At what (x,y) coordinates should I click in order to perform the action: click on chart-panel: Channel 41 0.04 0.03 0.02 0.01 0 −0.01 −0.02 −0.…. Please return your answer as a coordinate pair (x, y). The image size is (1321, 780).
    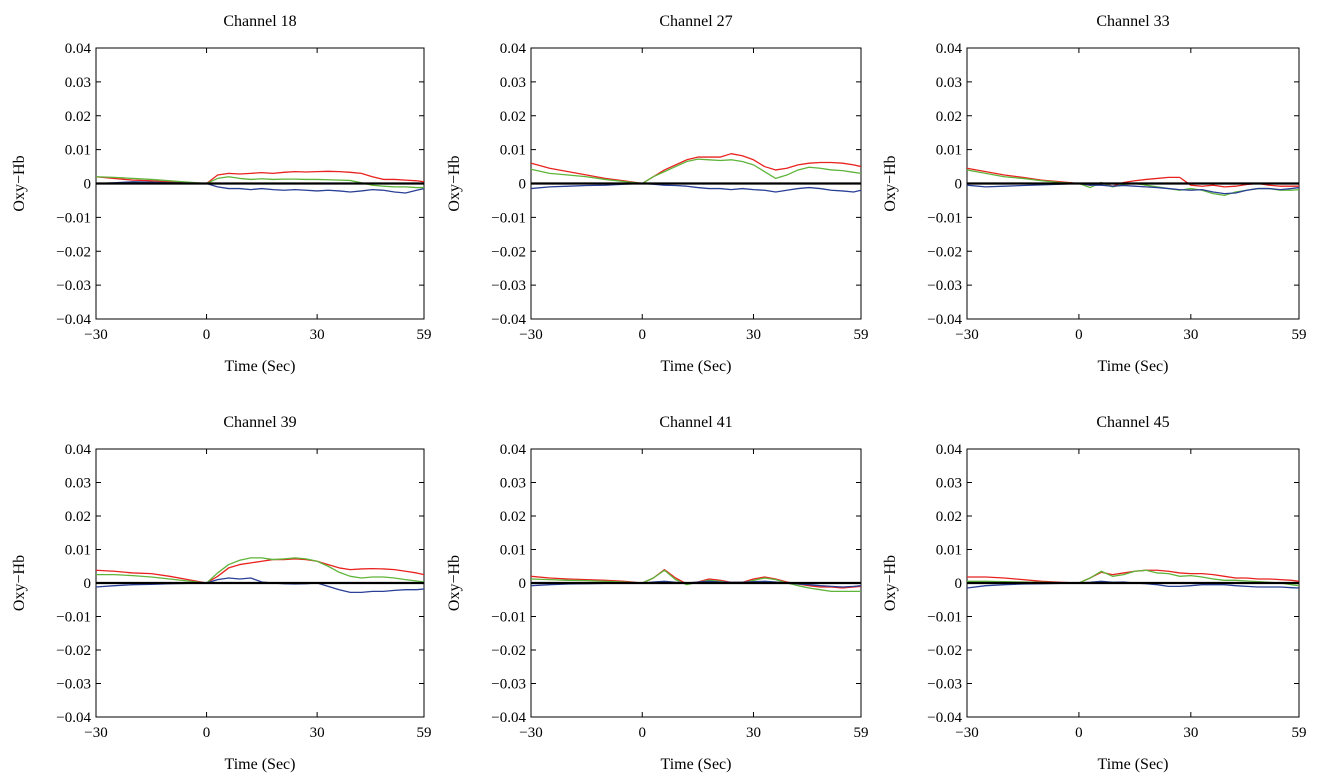
    Looking at the image, I should click on (657, 593).